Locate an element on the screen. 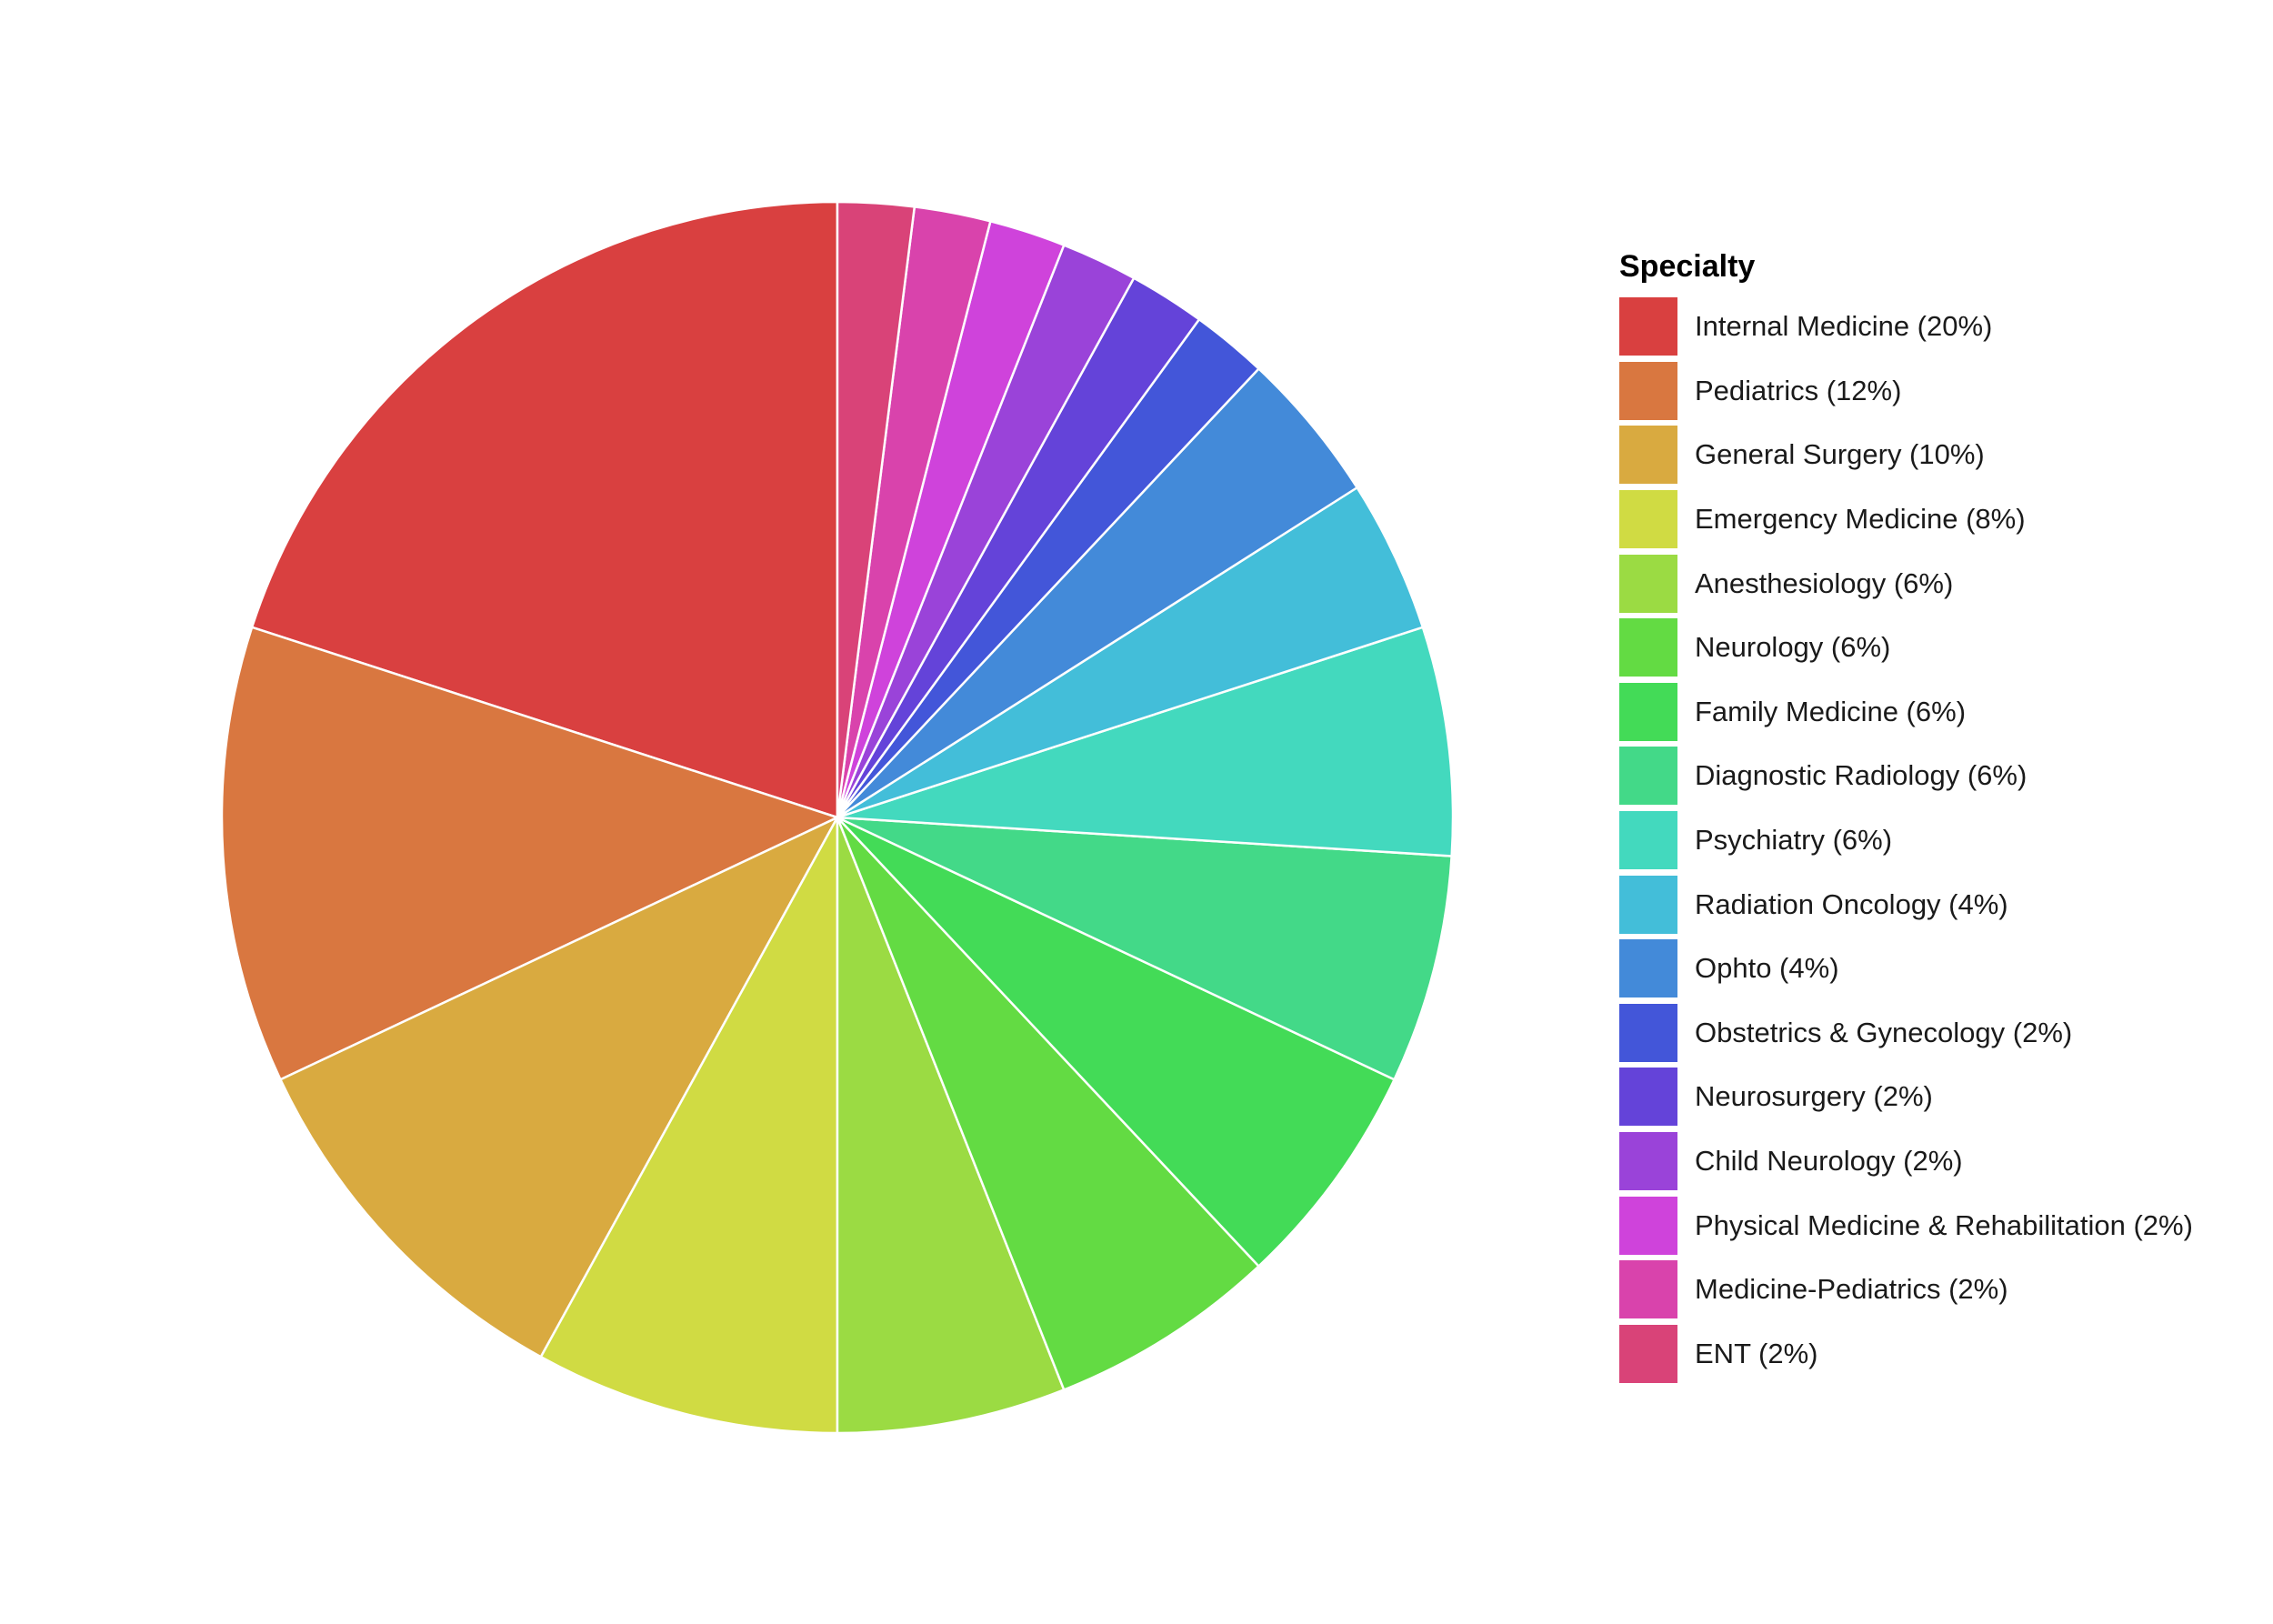 This screenshot has width=2273, height=1624. legend-label: Neurology (6%) is located at coordinates (1793, 647).